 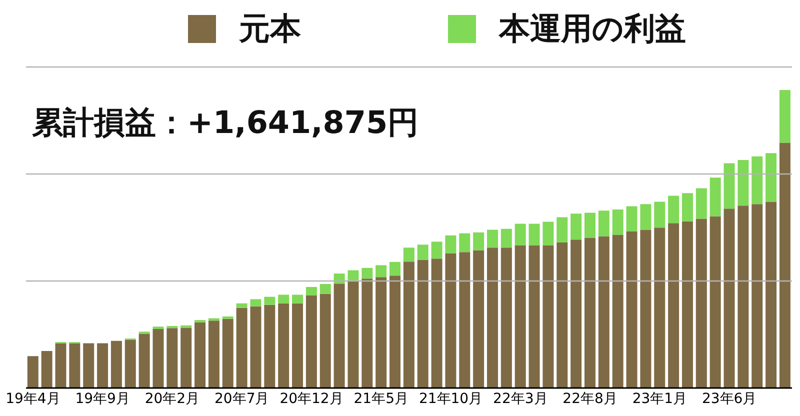 What do you see at coordinates (312, 398) in the screenshot?
I see `x-tick-label: 20年12月` at bounding box center [312, 398].